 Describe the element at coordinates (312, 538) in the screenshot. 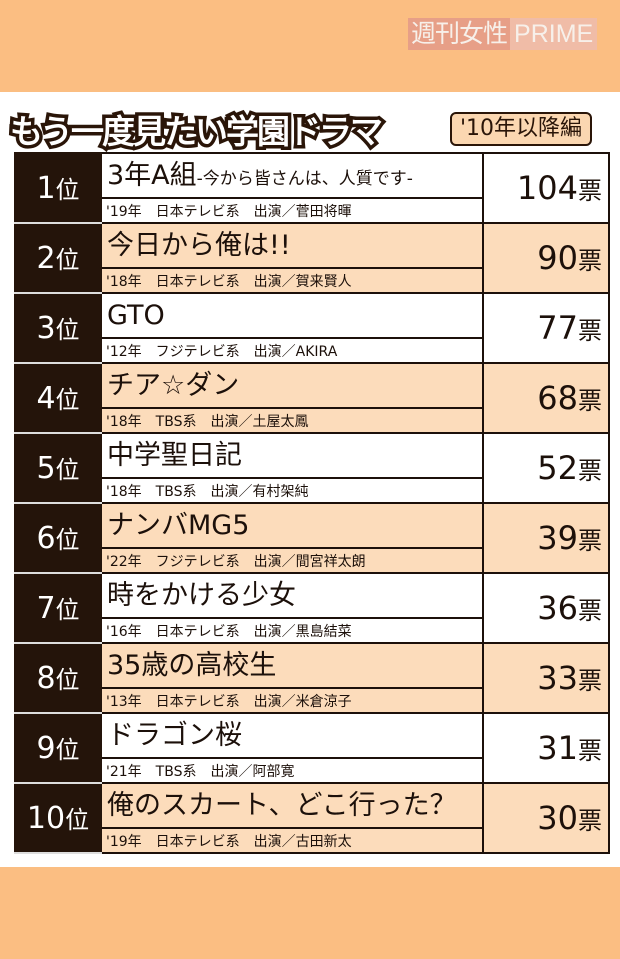

I see `table-row: 6位 ナンバMG5 39票` at that location.